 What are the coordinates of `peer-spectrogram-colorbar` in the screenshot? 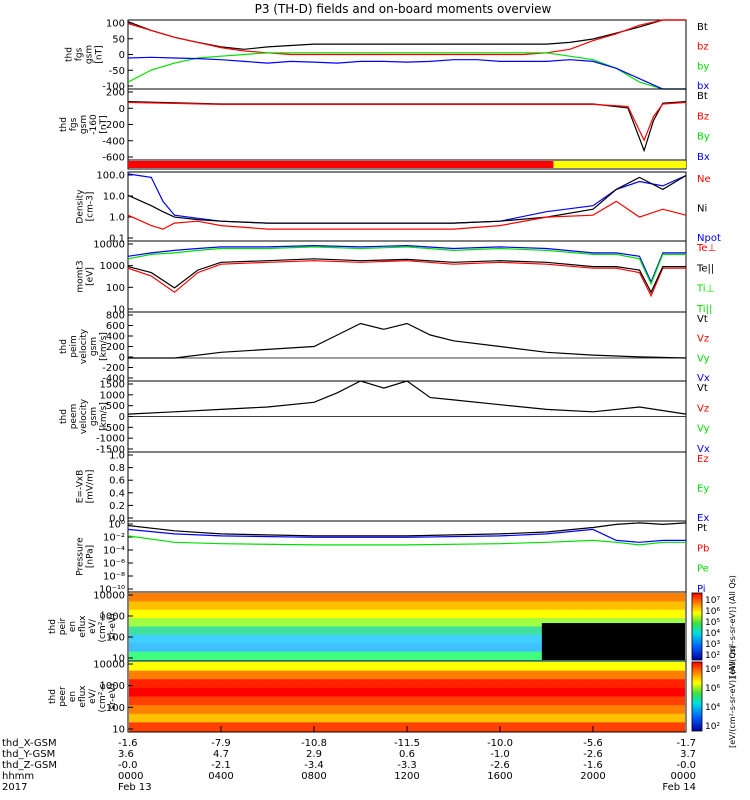 It's located at (697, 696).